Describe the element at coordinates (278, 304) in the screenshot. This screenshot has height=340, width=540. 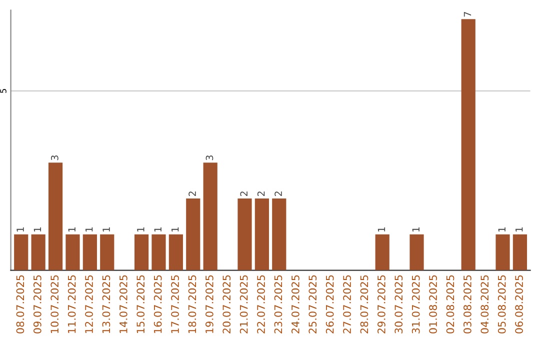
I see `x-tick-label: 23.07.2025` at that location.